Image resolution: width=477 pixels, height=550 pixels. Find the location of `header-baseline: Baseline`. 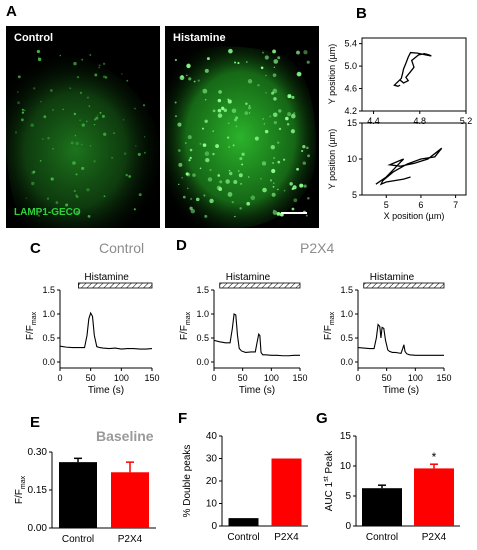

header-baseline: Baseline is located at coordinates (125, 436).